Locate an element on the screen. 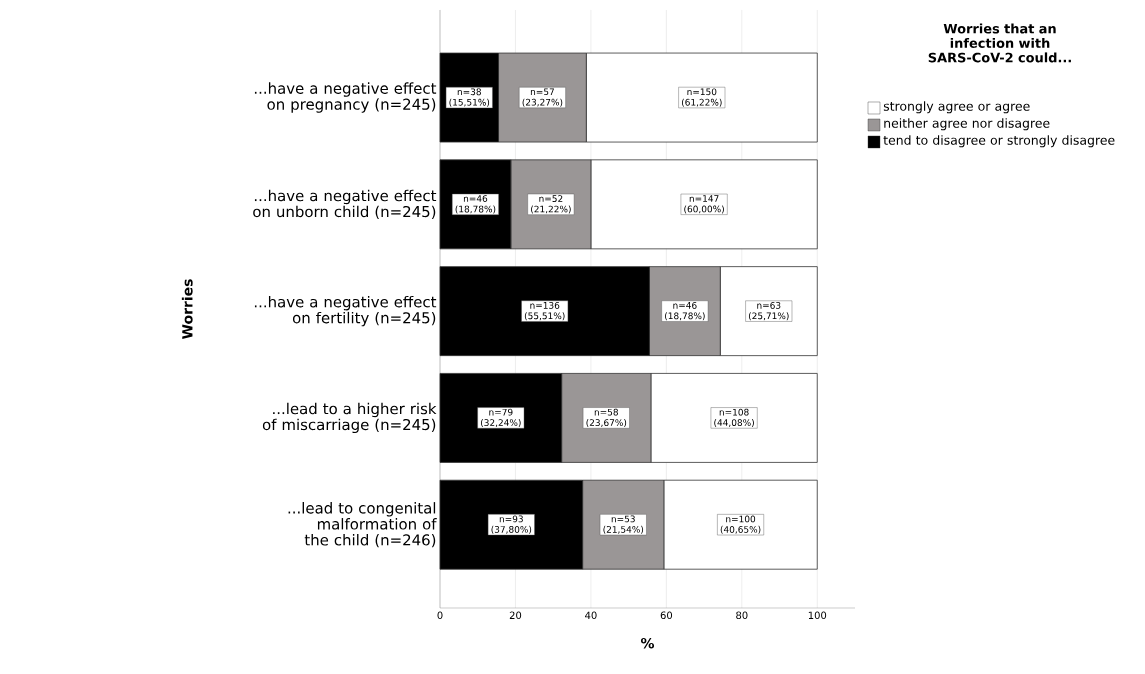  data-label: n=57 (23,27%) is located at coordinates (542, 97).